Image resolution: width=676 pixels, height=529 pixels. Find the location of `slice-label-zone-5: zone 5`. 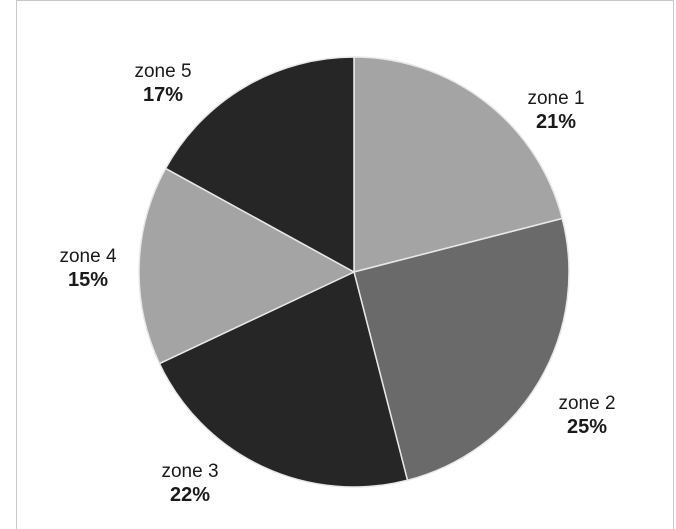

slice-label-zone-5: zone 5 is located at coordinates (162, 71).